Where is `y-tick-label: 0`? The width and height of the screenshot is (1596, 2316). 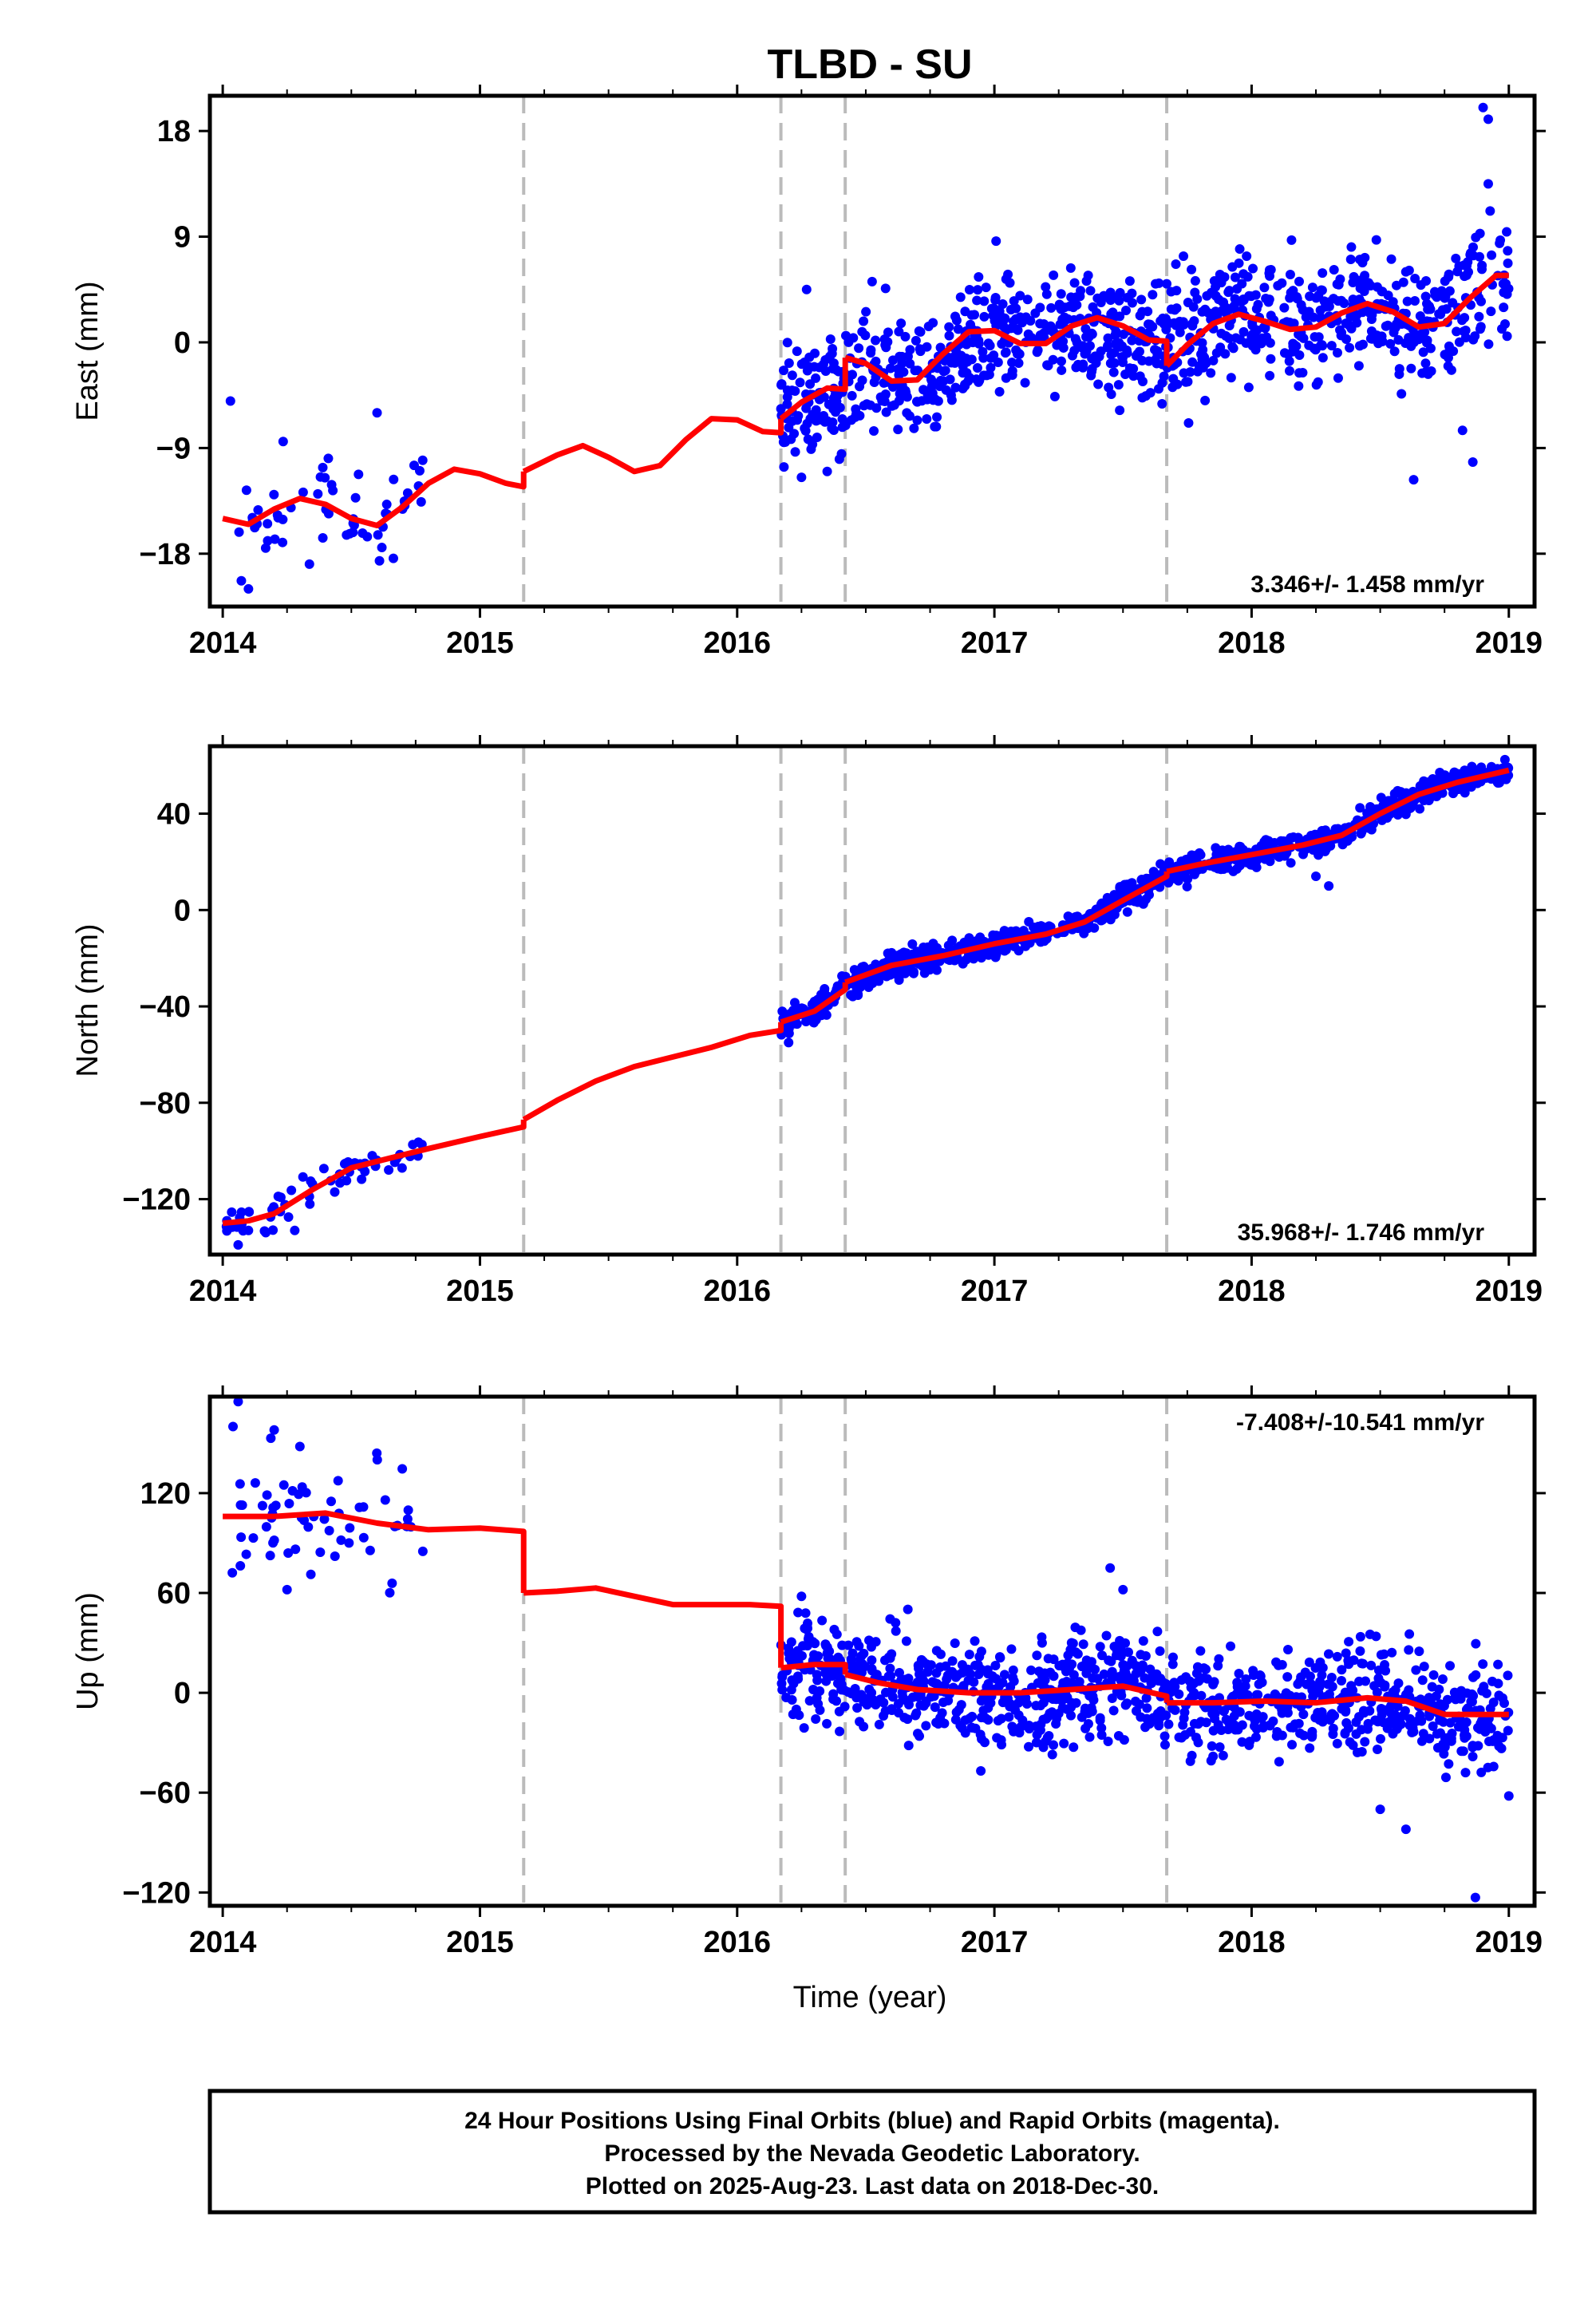 y-tick-label: 0 is located at coordinates (182, 343).